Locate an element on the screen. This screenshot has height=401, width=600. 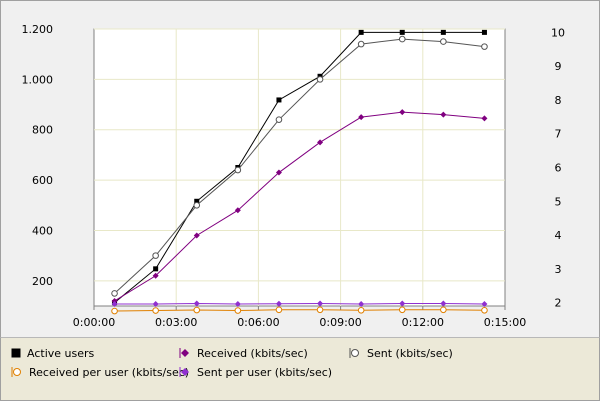
legend-item-sent: Sent (kbits/sec) is located at coordinates (401, 353).